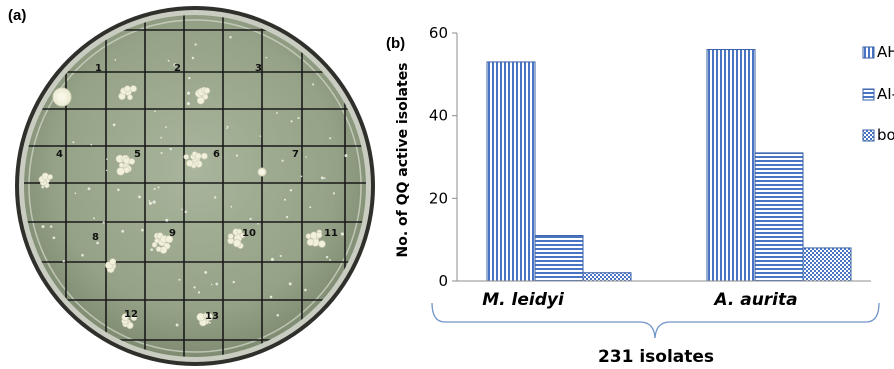 Image resolution: width=894 pixels, height=369 pixels. Describe the element at coordinates (131, 314) in the screenshot. I see `grid-cell-number: 12` at that location.